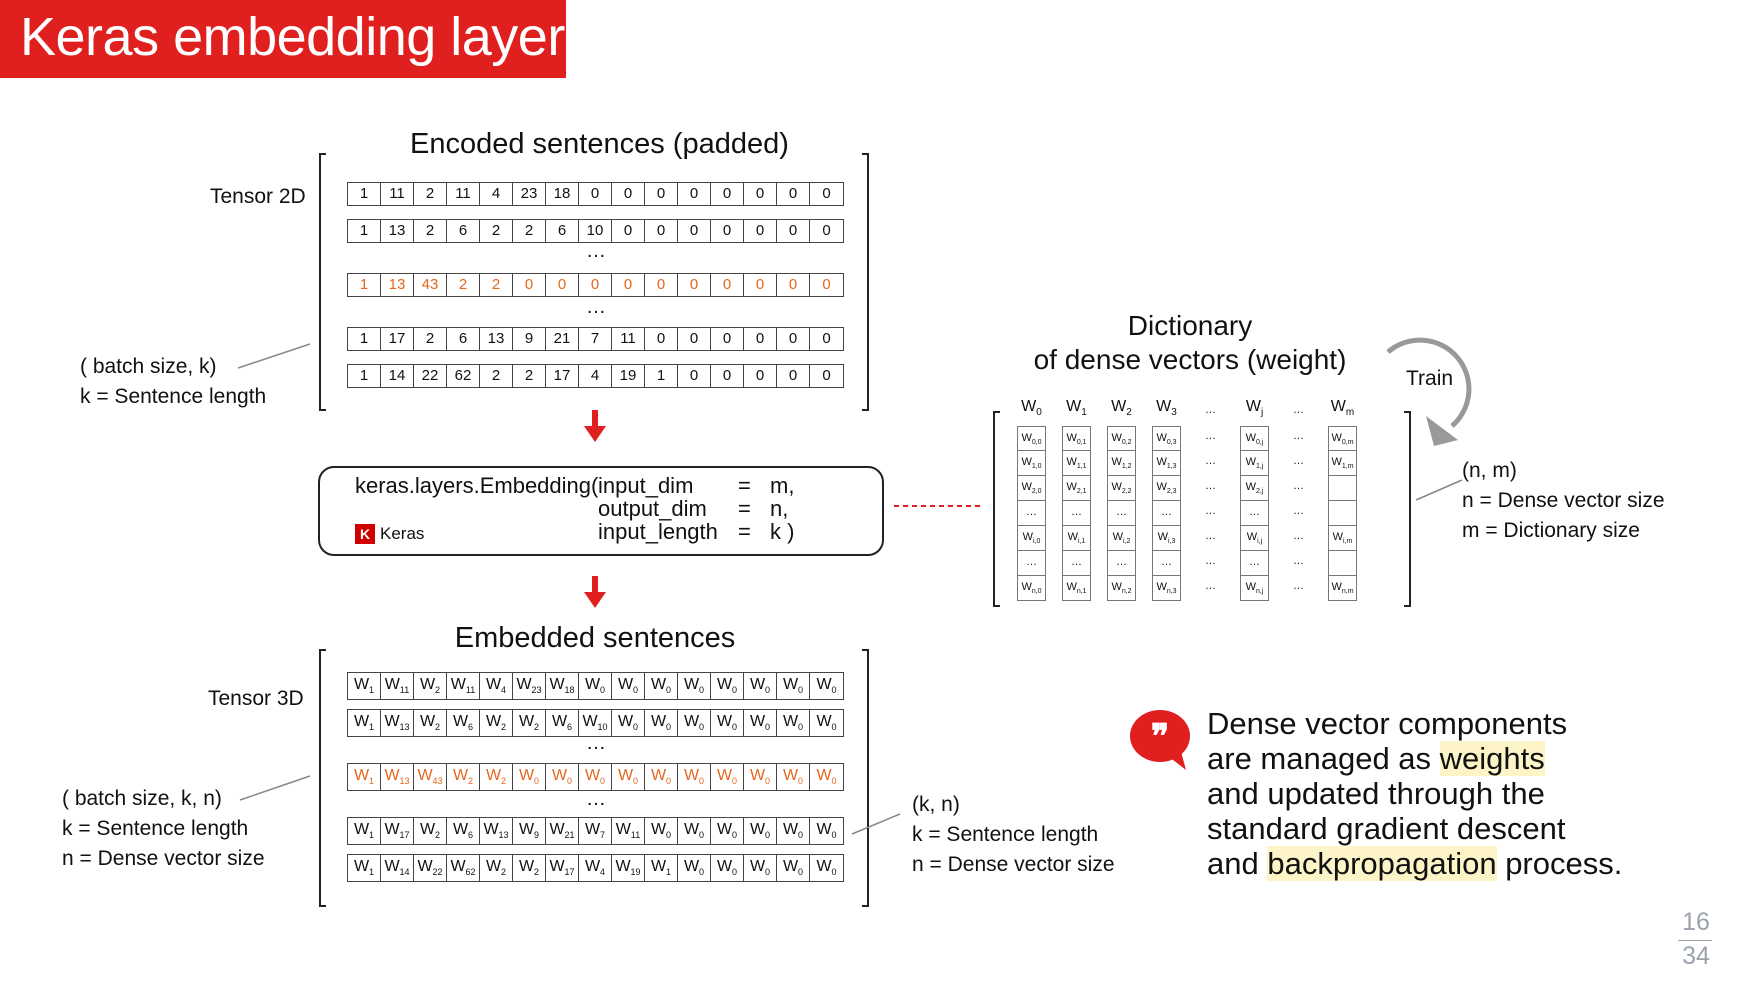  What do you see at coordinates (562, 194) in the screenshot?
I see `encoded-cell: 18` at bounding box center [562, 194].